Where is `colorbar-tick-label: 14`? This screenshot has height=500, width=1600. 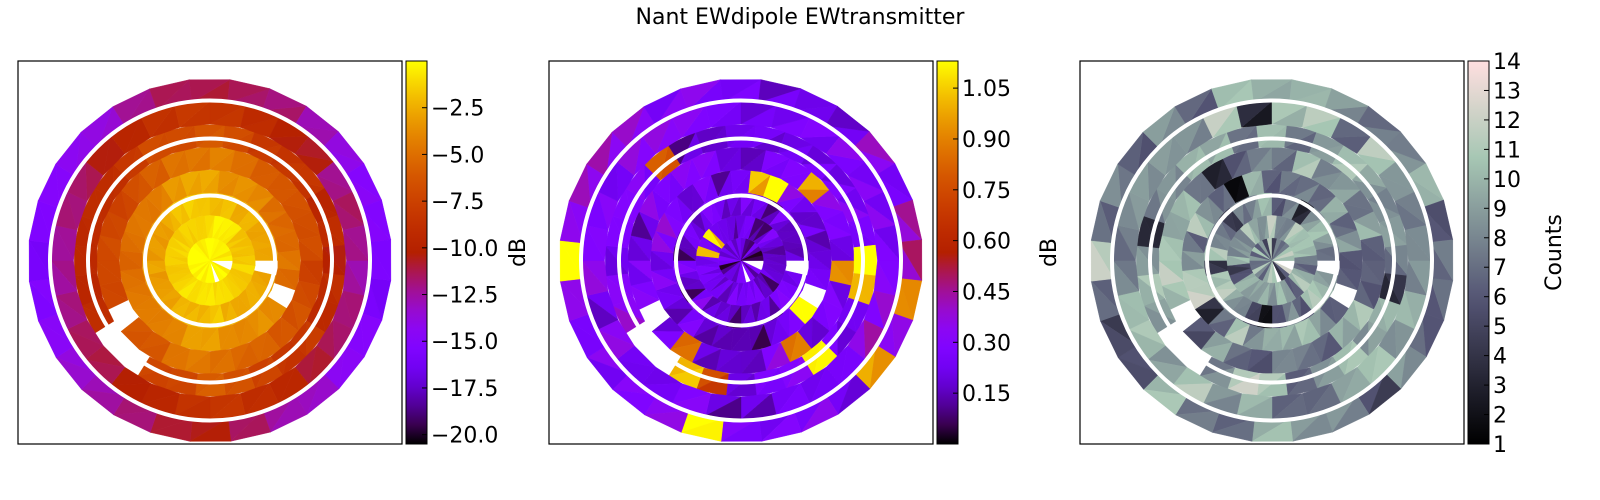
colorbar-tick-label: 14 is located at coordinates (1507, 62).